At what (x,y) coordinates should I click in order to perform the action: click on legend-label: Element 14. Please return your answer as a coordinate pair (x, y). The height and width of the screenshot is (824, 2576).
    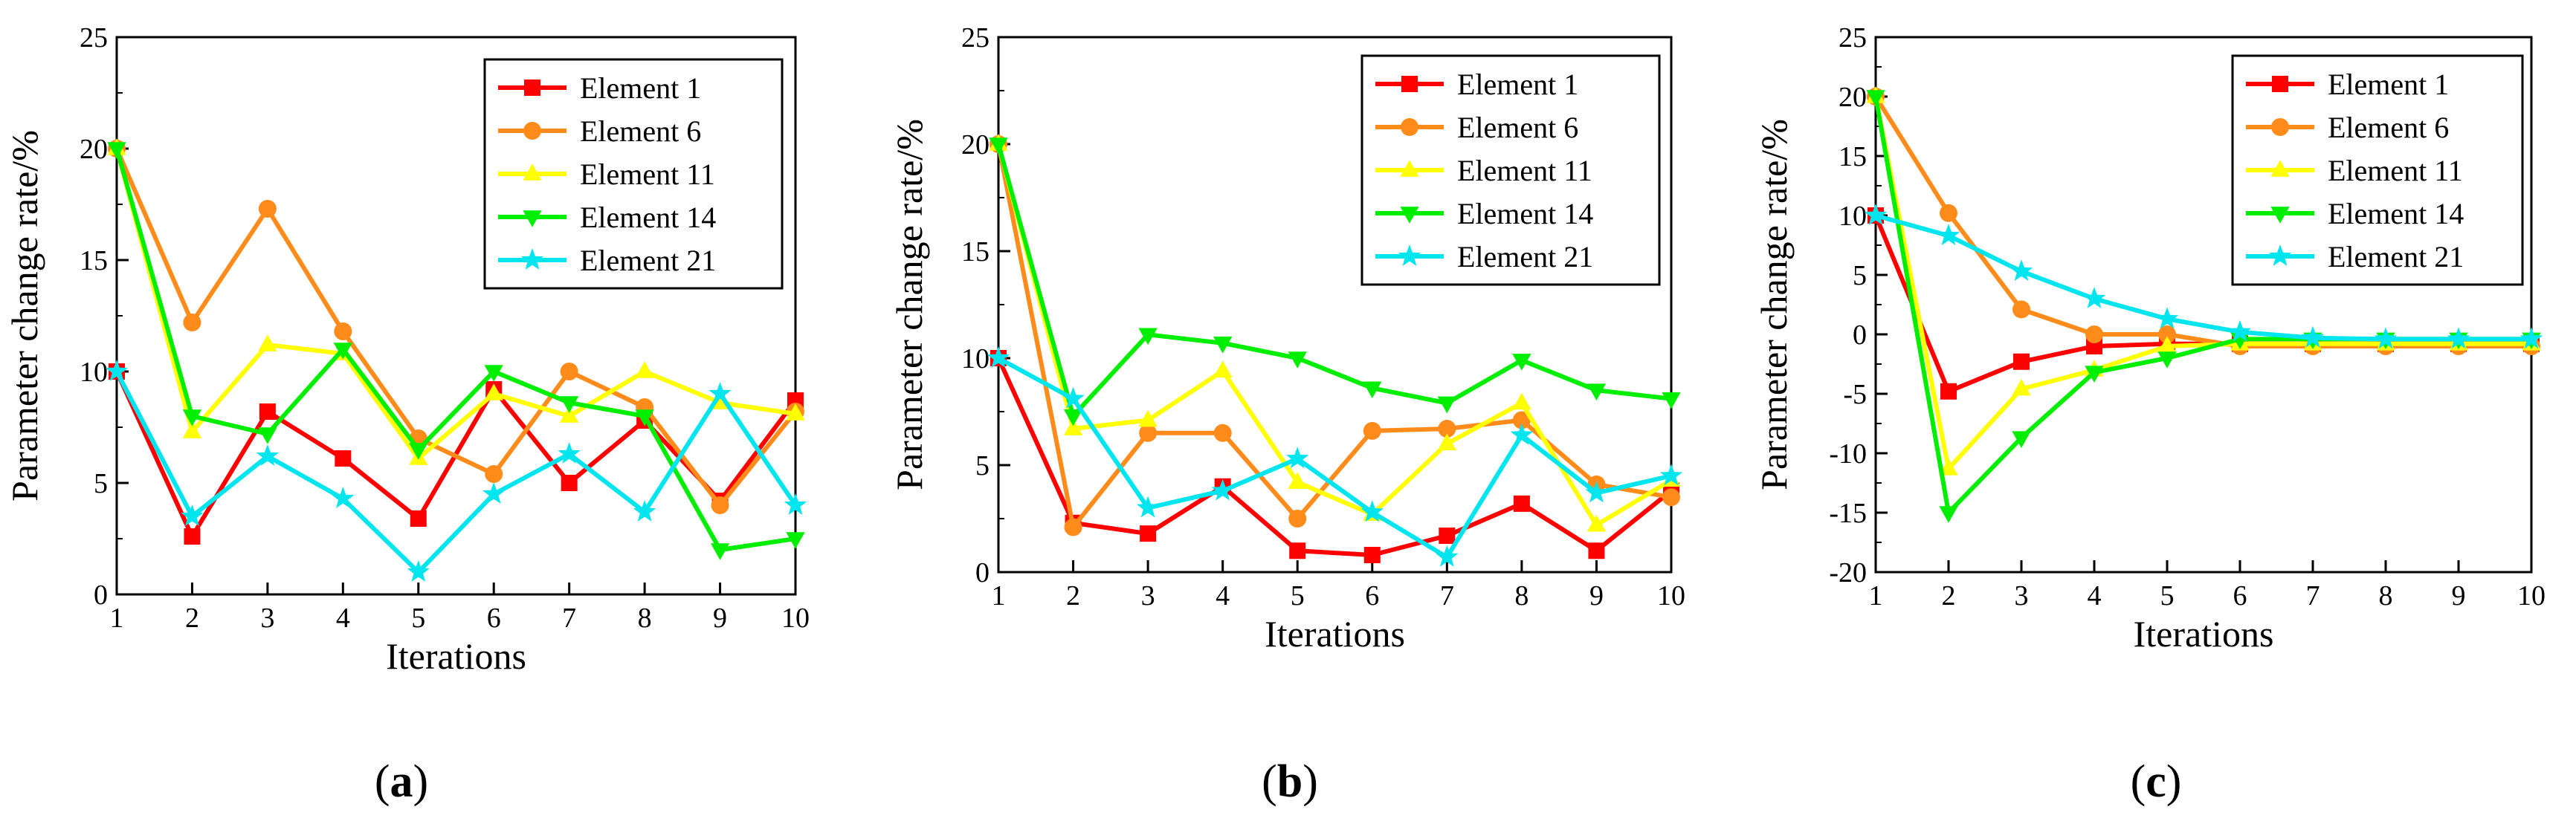
    Looking at the image, I should click on (2396, 213).